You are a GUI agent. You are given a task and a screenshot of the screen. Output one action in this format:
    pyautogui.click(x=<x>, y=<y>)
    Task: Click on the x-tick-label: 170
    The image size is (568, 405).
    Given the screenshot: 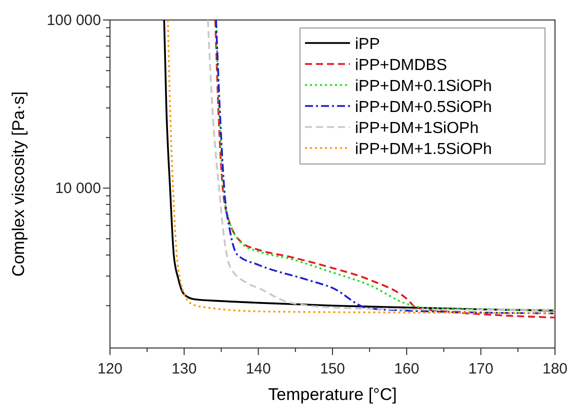 What is the action you would take?
    pyautogui.click(x=481, y=369)
    